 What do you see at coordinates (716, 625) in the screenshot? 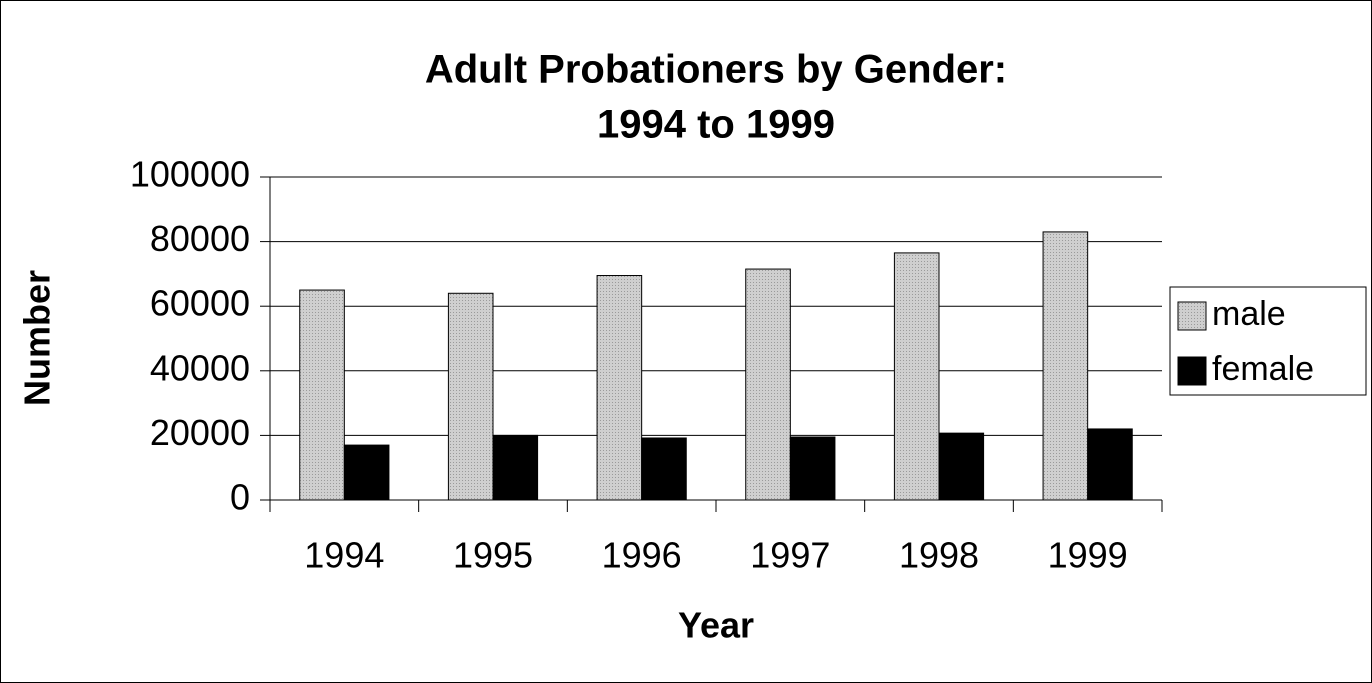
I see `x-axis-label: Year` at bounding box center [716, 625].